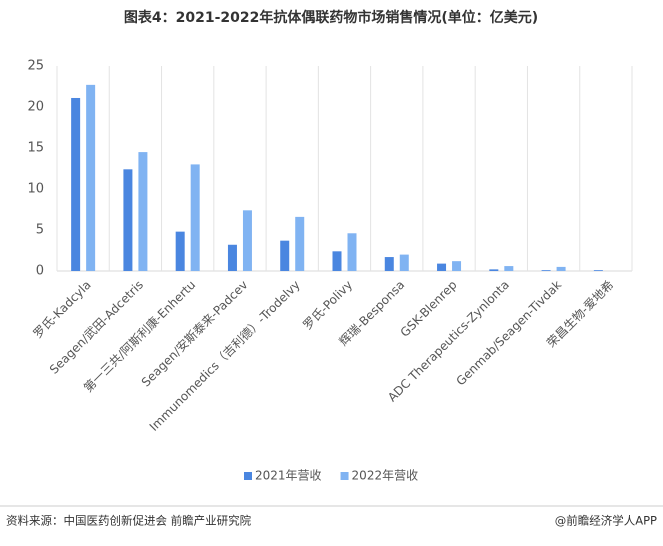 Image resolution: width=663 pixels, height=546 pixels. Describe the element at coordinates (96, 327) in the screenshot. I see `x-tick-label: Seagen/武田-Adcetris` at that location.